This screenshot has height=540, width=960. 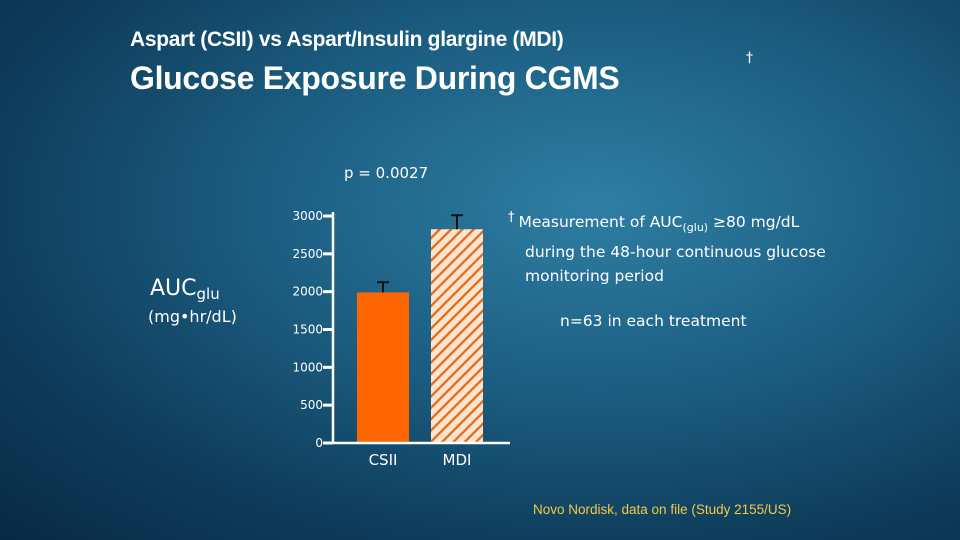 I want to click on sample-size-label: n=63 in each treatment, so click(x=653, y=321).